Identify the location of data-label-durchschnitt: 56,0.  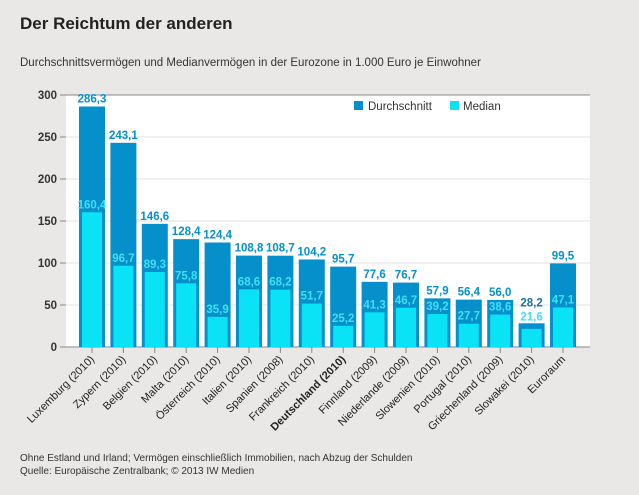
(500, 293).